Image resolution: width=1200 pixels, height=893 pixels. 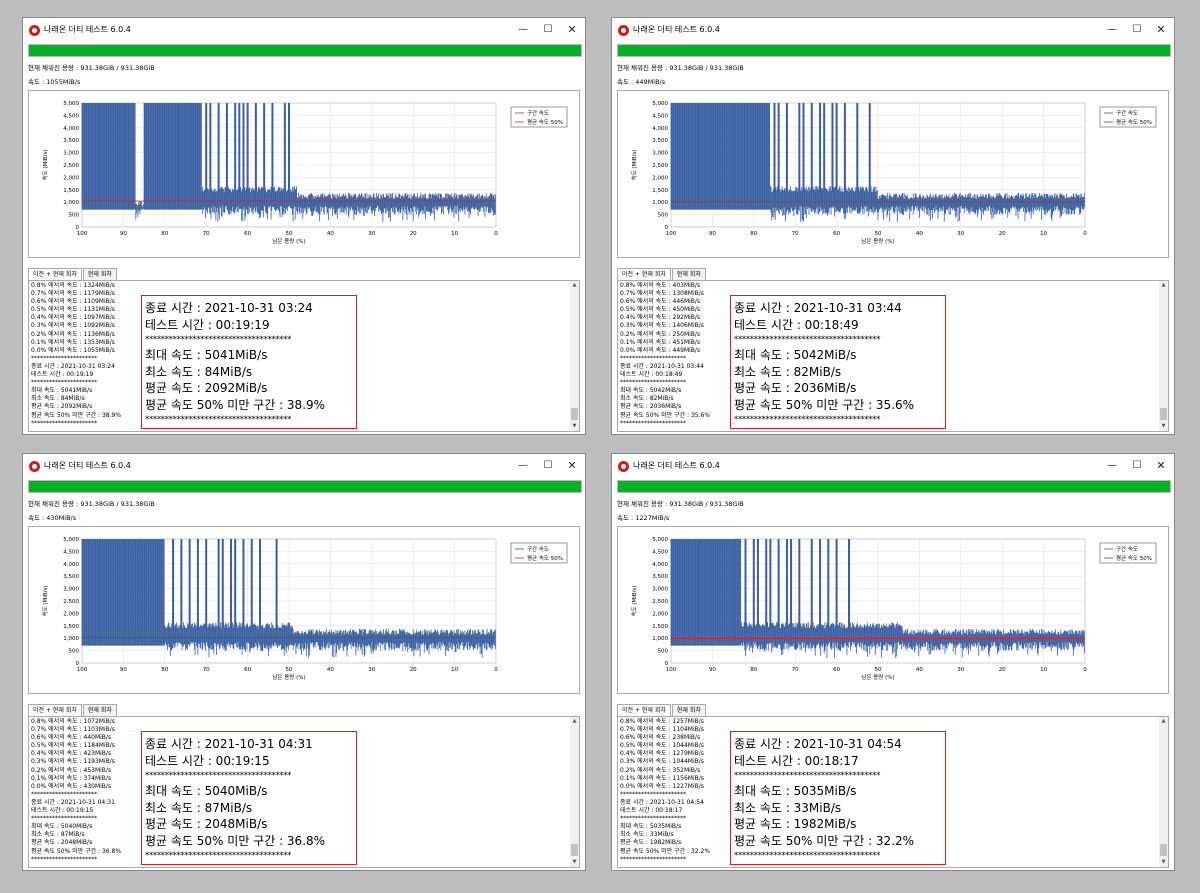 I want to click on app-logo-icon, so click(x=34, y=466).